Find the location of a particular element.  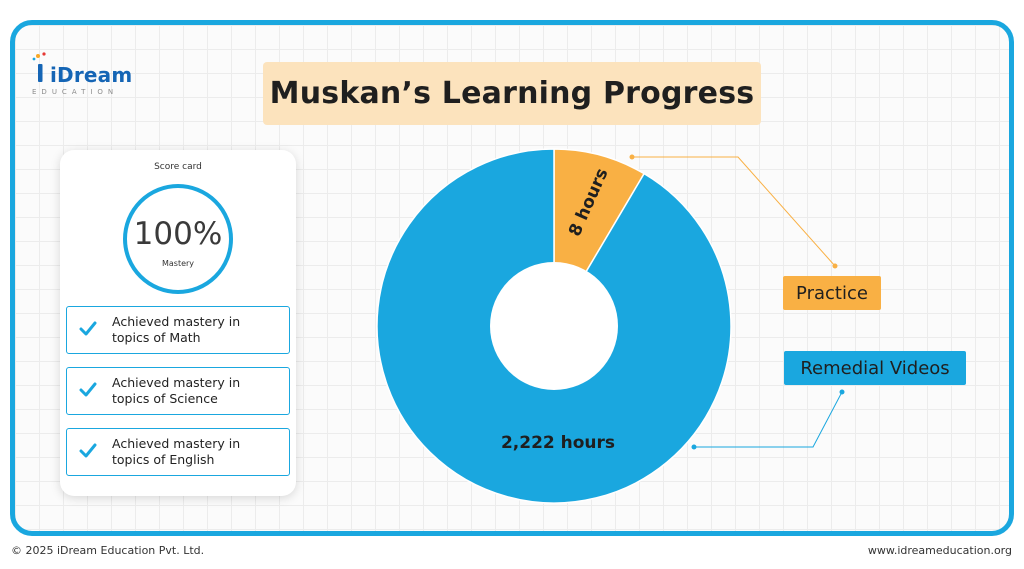

footer-copyright: © 2025 iDream Education Pvt. Ltd. is located at coordinates (108, 550).